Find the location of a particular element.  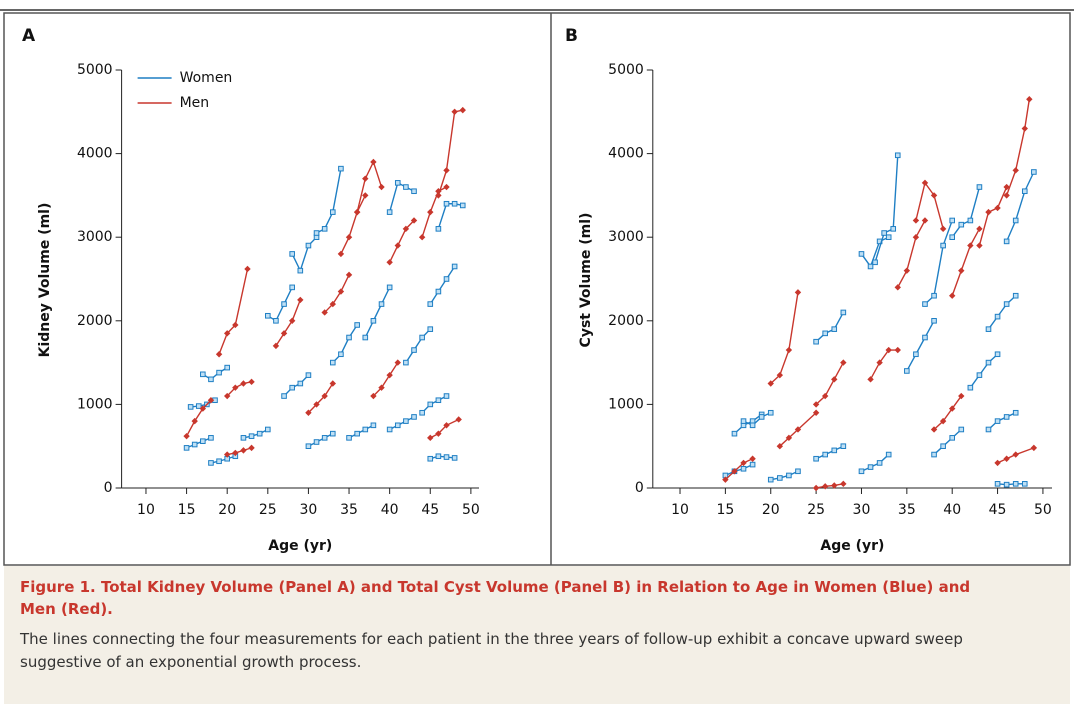

legend-label: Men is located at coordinates (195, 103).